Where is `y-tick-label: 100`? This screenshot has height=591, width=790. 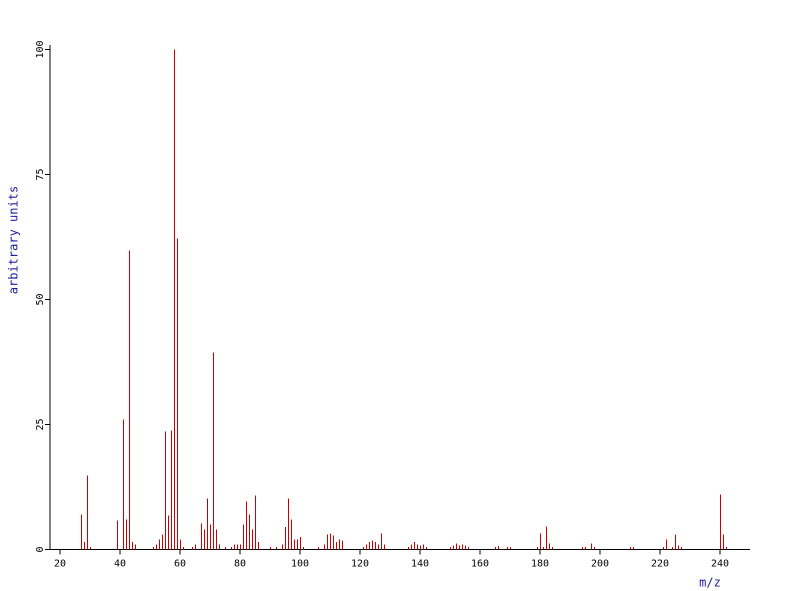 y-tick-label: 100 is located at coordinates (40, 49).